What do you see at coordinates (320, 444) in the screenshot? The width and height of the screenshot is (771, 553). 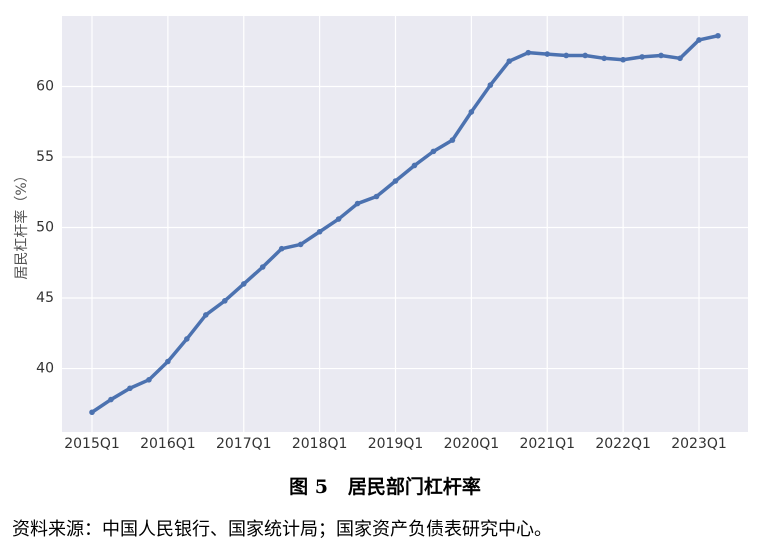 I see `x-tick-label: 2018Q1` at bounding box center [320, 444].